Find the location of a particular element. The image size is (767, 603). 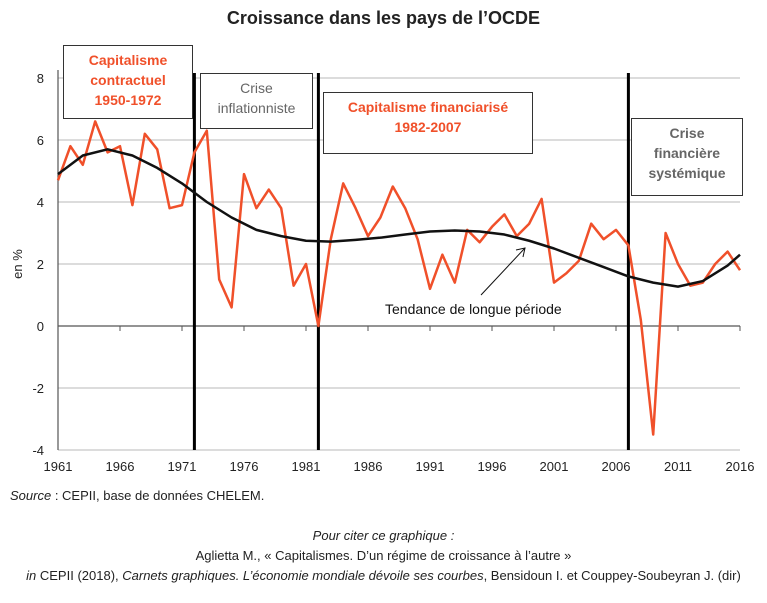

y-tick-label: -2 is located at coordinates (38, 388).